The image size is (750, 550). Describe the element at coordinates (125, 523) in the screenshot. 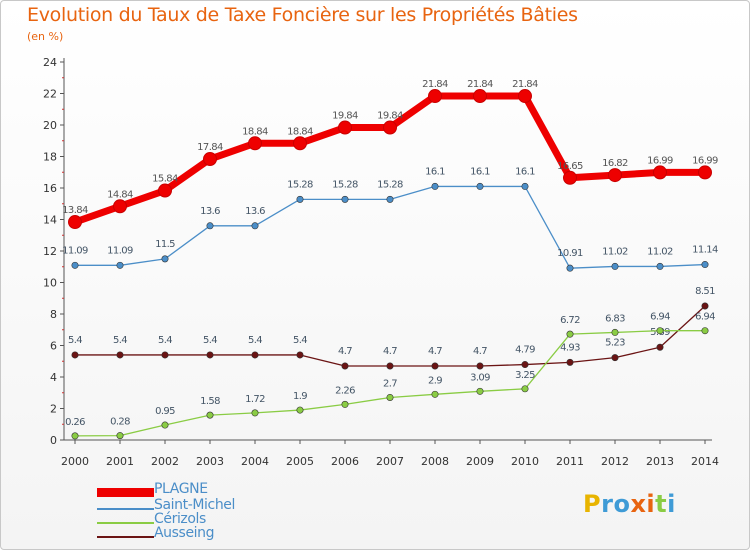

I see `legend-swatch-cerizols` at that location.